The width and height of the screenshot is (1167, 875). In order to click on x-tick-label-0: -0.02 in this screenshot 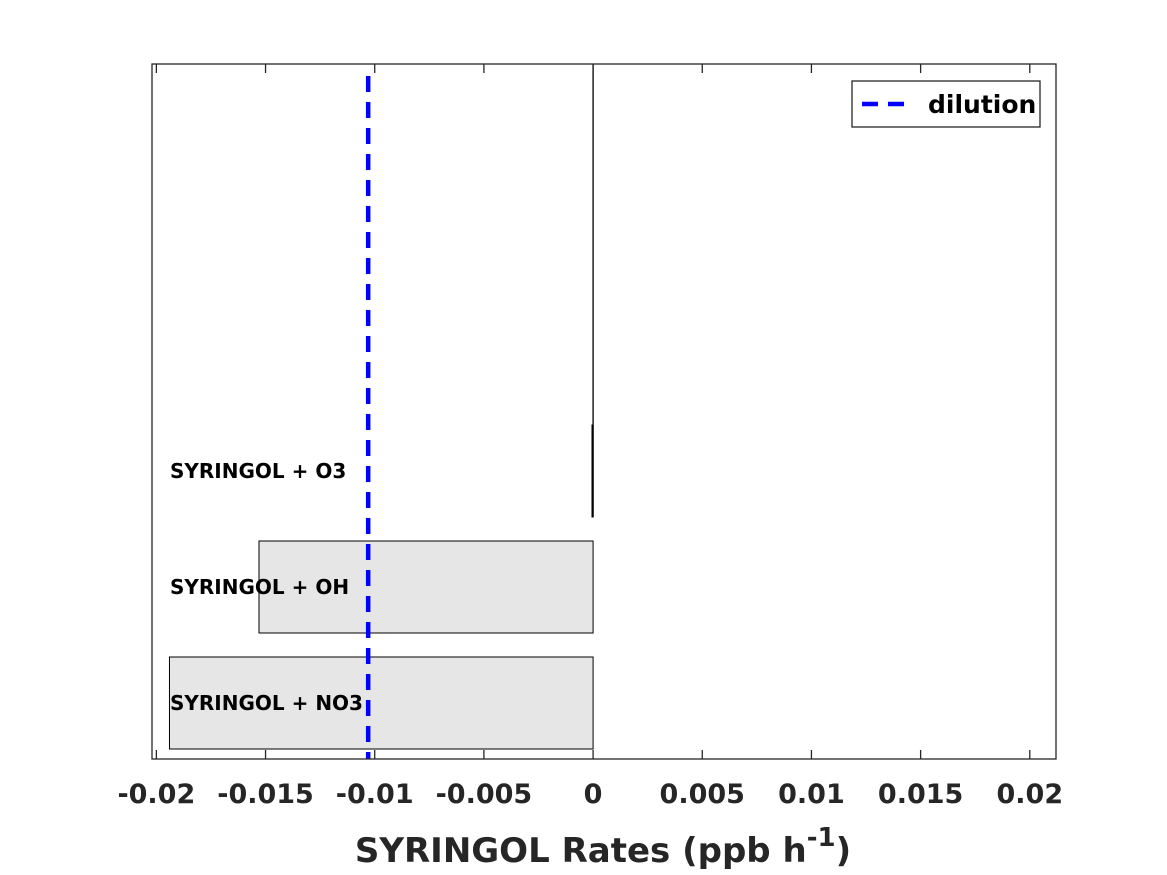, I will do `click(156, 794)`.